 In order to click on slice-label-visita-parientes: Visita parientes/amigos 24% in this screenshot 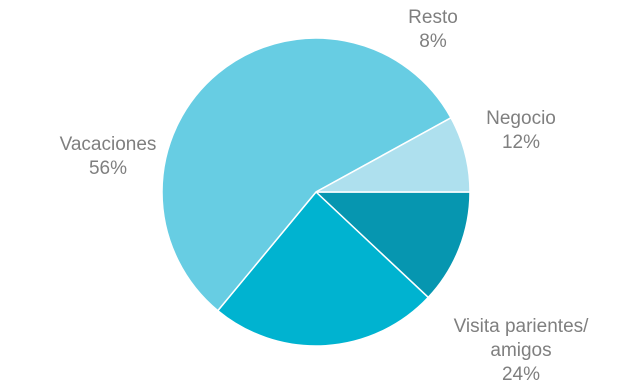, I will do `click(522, 350)`.